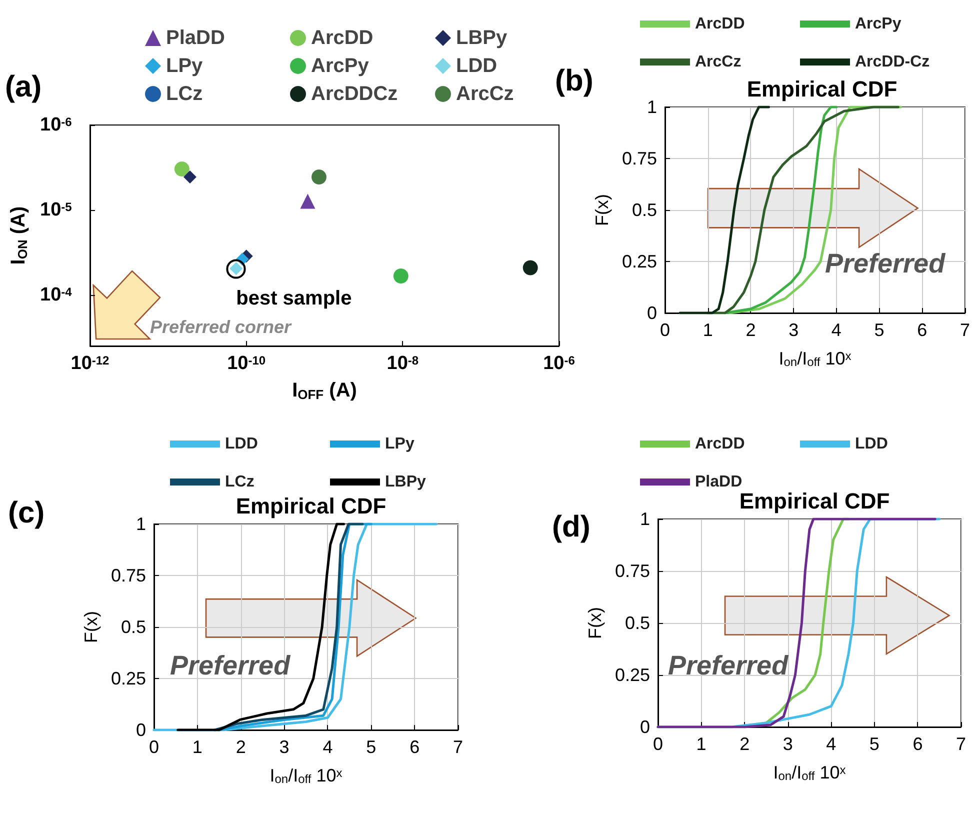 Image resolution: width=973 pixels, height=817 pixels. Describe the element at coordinates (574, 81) in the screenshot. I see `text: (b)` at that location.